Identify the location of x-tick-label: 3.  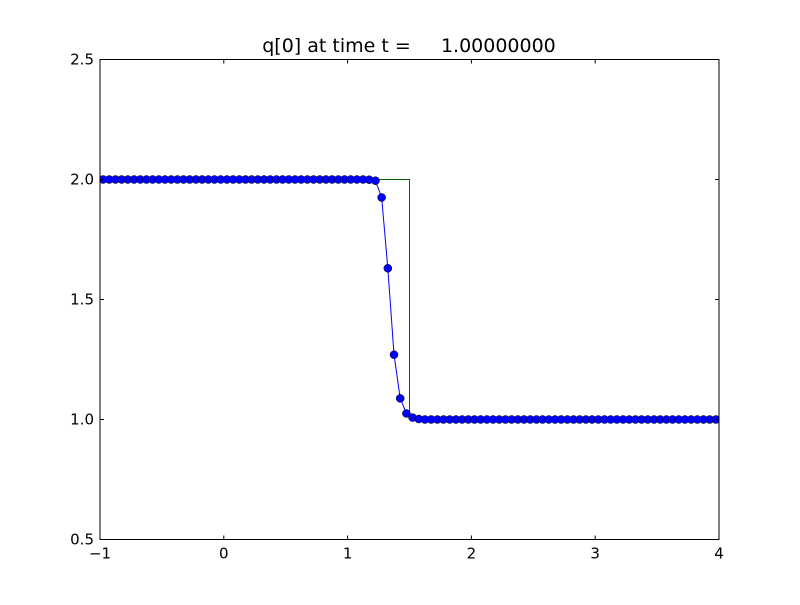
(595, 554).